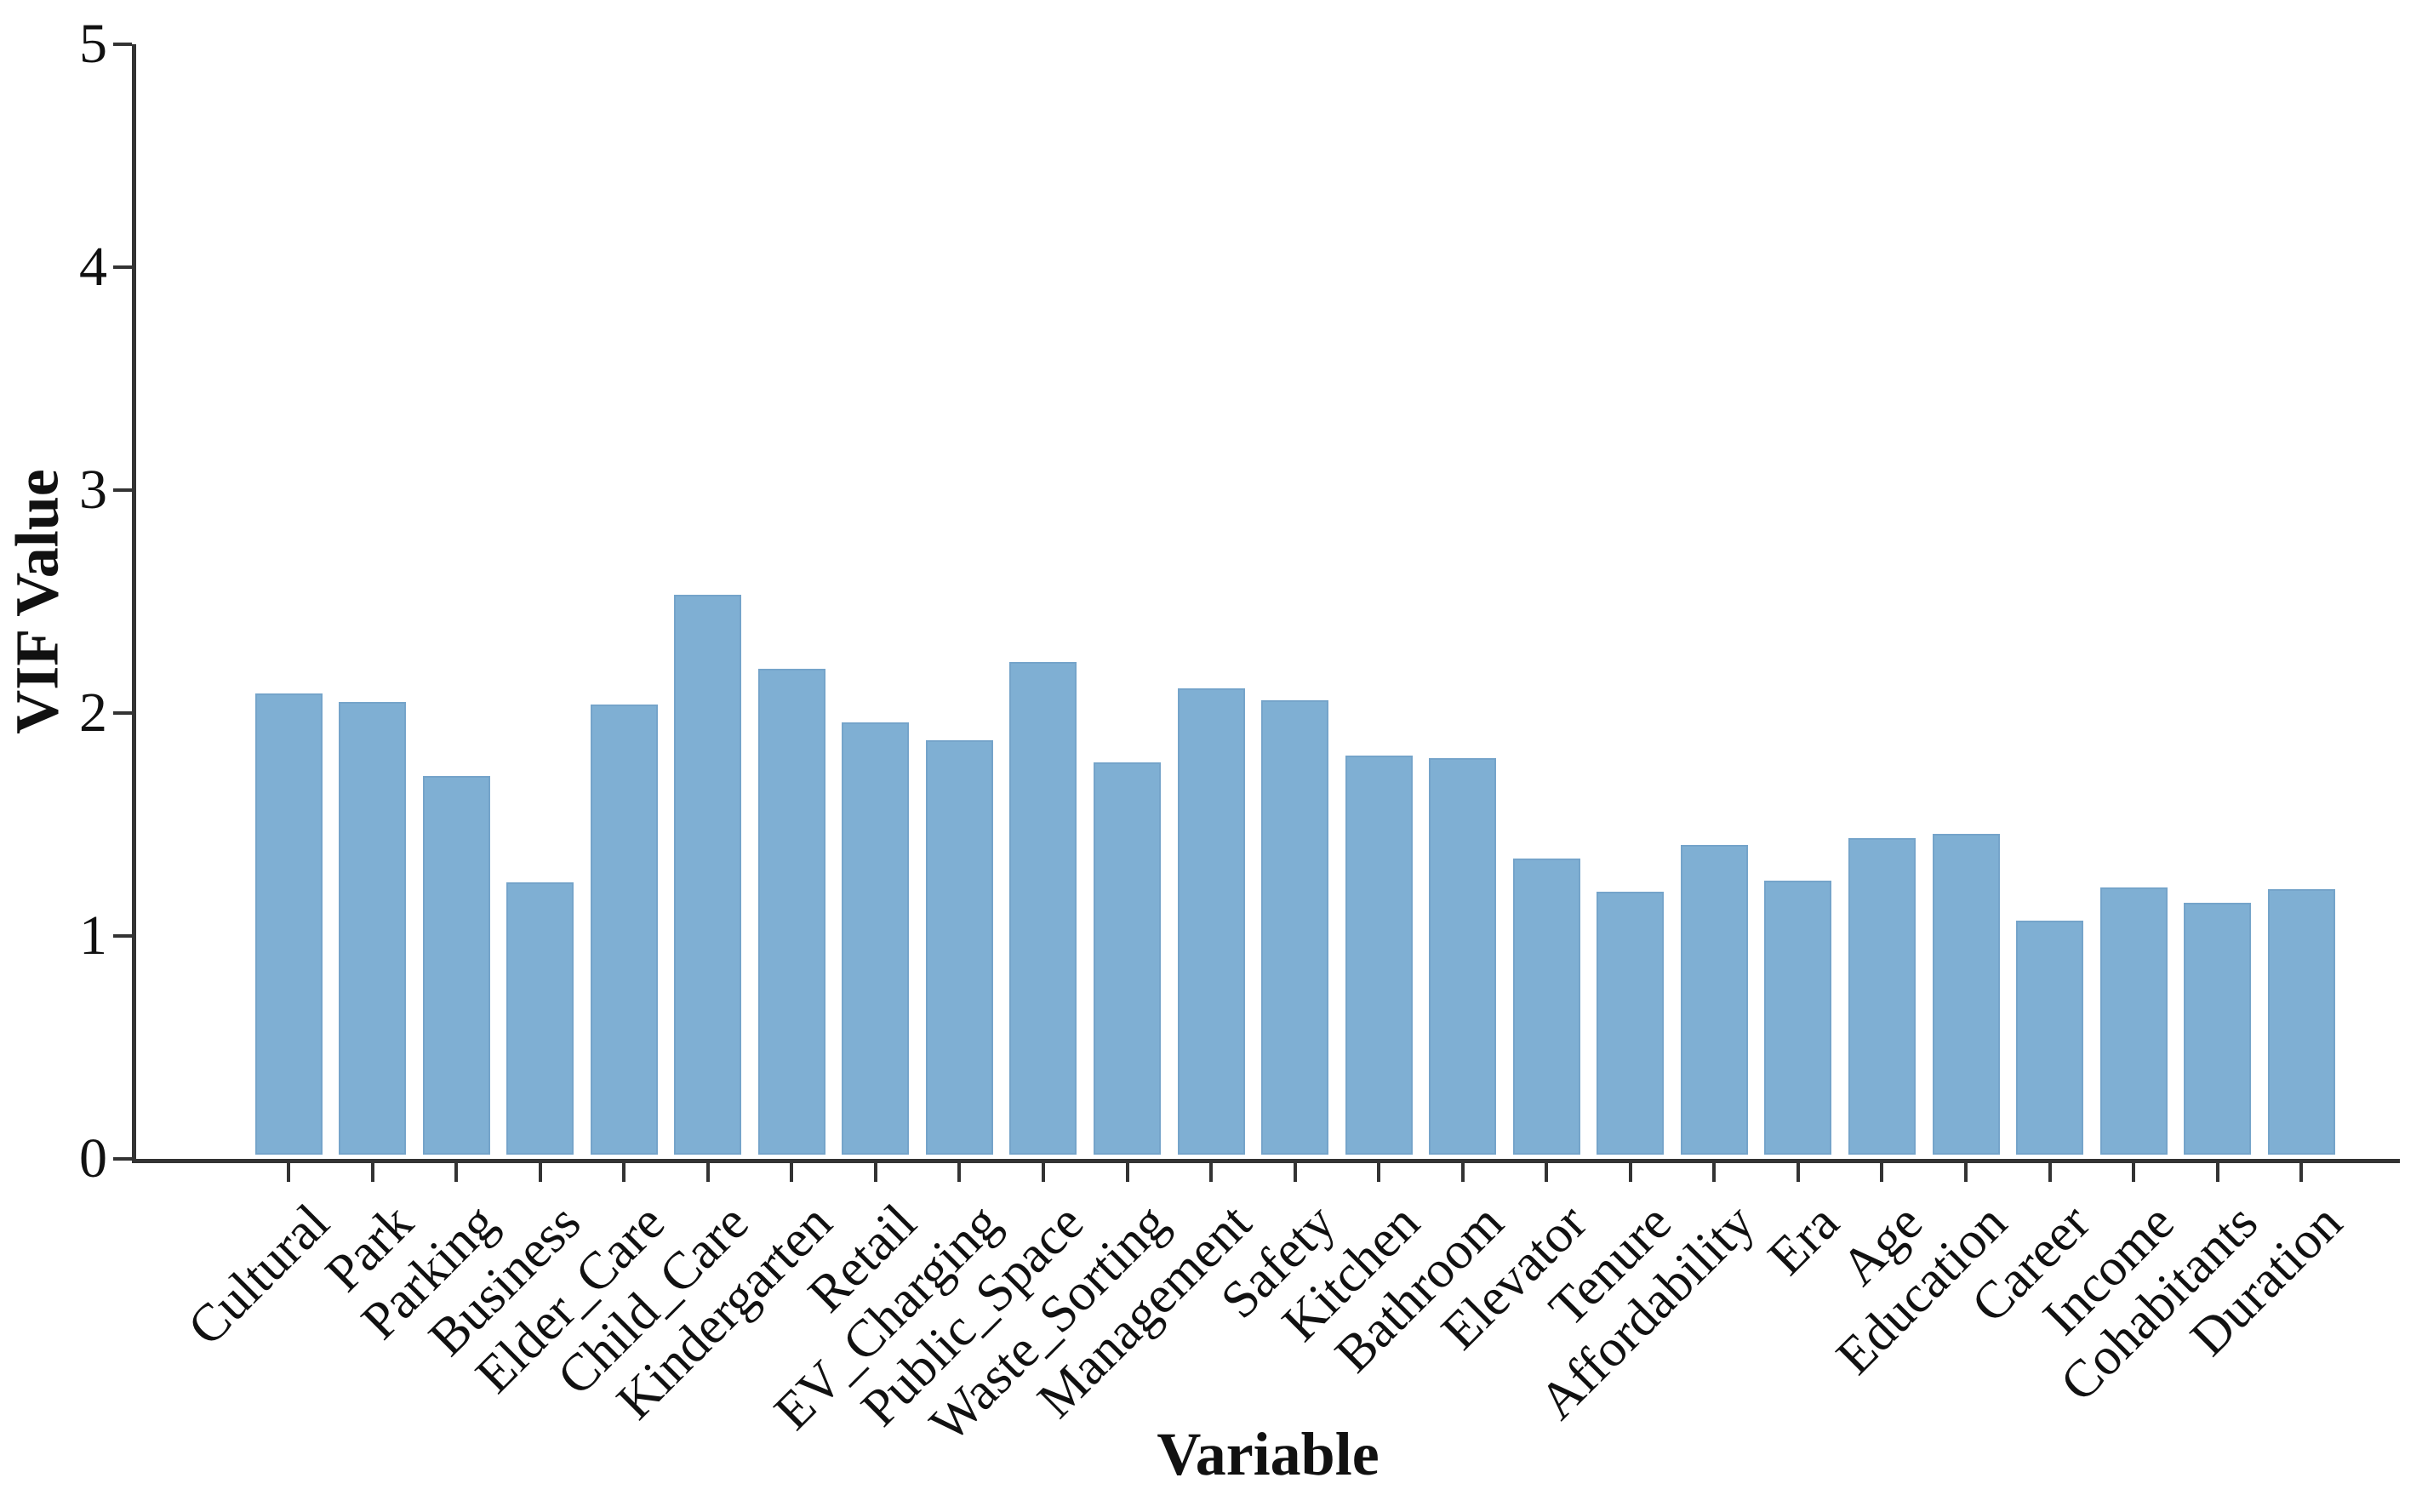  Describe the element at coordinates (1266, 1161) in the screenshot. I see `x-axis-spine` at that location.